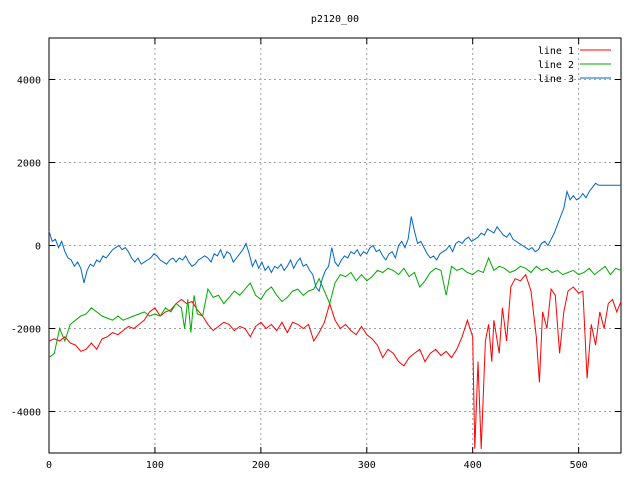 This screenshot has height=480, width=640. What do you see at coordinates (26, 413) in the screenshot?
I see `y-tick-label: -4000` at bounding box center [26, 413].